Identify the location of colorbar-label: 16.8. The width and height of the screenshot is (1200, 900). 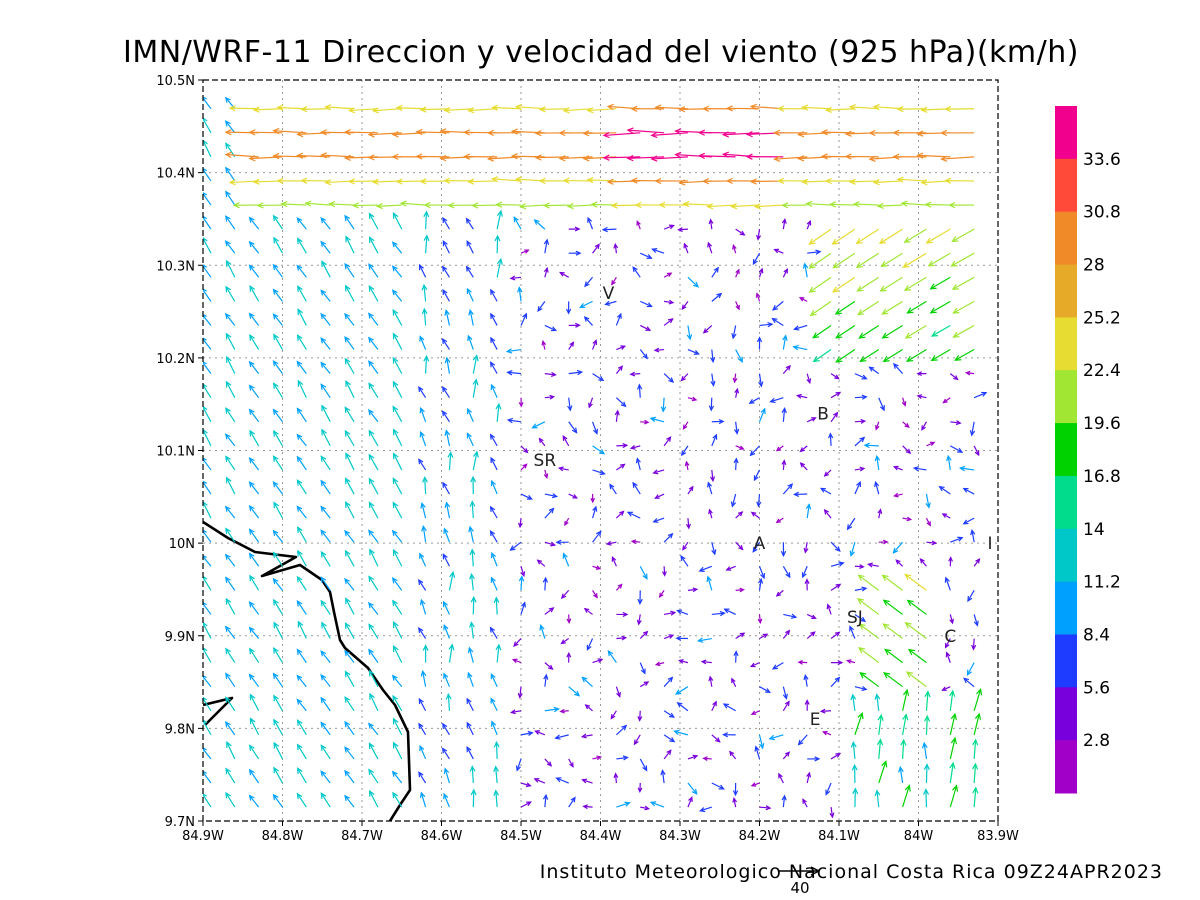
(1102, 477).